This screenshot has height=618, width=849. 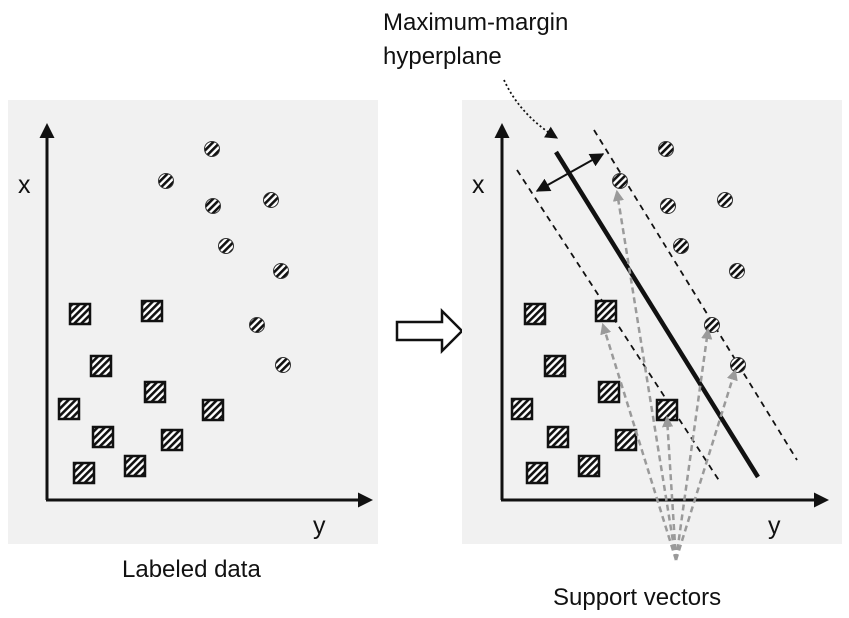 What do you see at coordinates (774, 526) in the screenshot?
I see `right-y-axis-label: y` at bounding box center [774, 526].